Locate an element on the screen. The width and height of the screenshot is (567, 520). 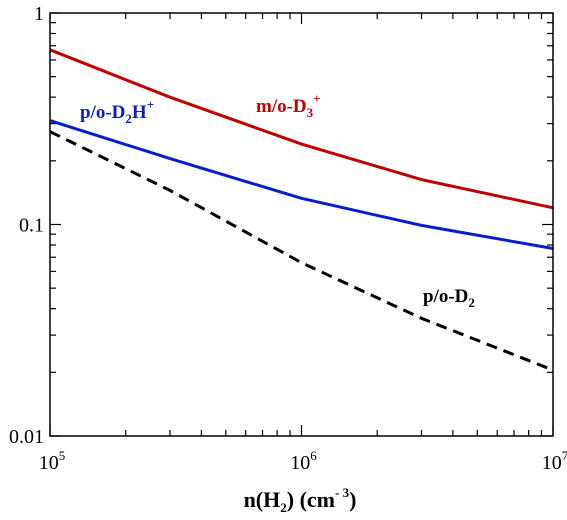
series-label-p-o-d2h: p/o-D2H+ is located at coordinates (117, 111).